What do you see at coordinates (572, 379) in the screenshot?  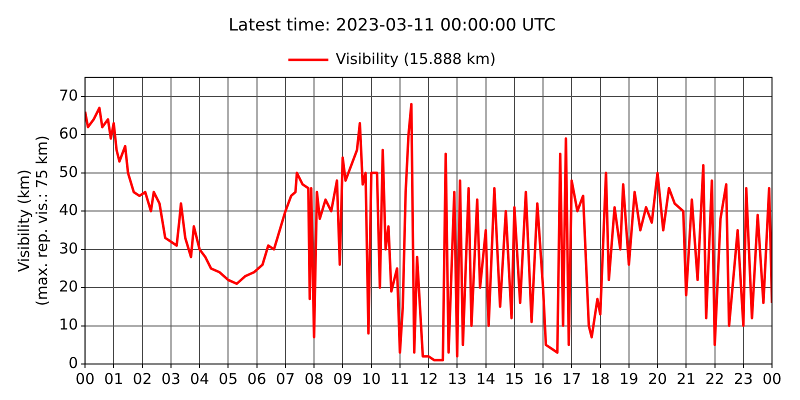 I see `x-tick-label: 17` at bounding box center [572, 379].